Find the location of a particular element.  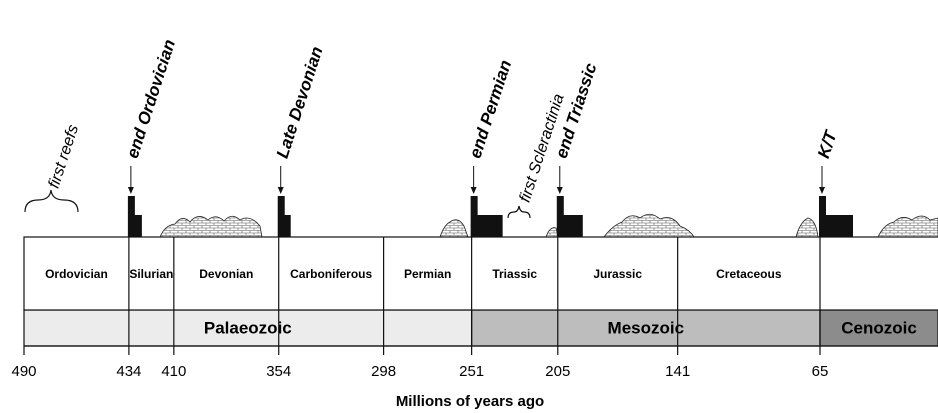

tick-label: 141 is located at coordinates (677, 371).